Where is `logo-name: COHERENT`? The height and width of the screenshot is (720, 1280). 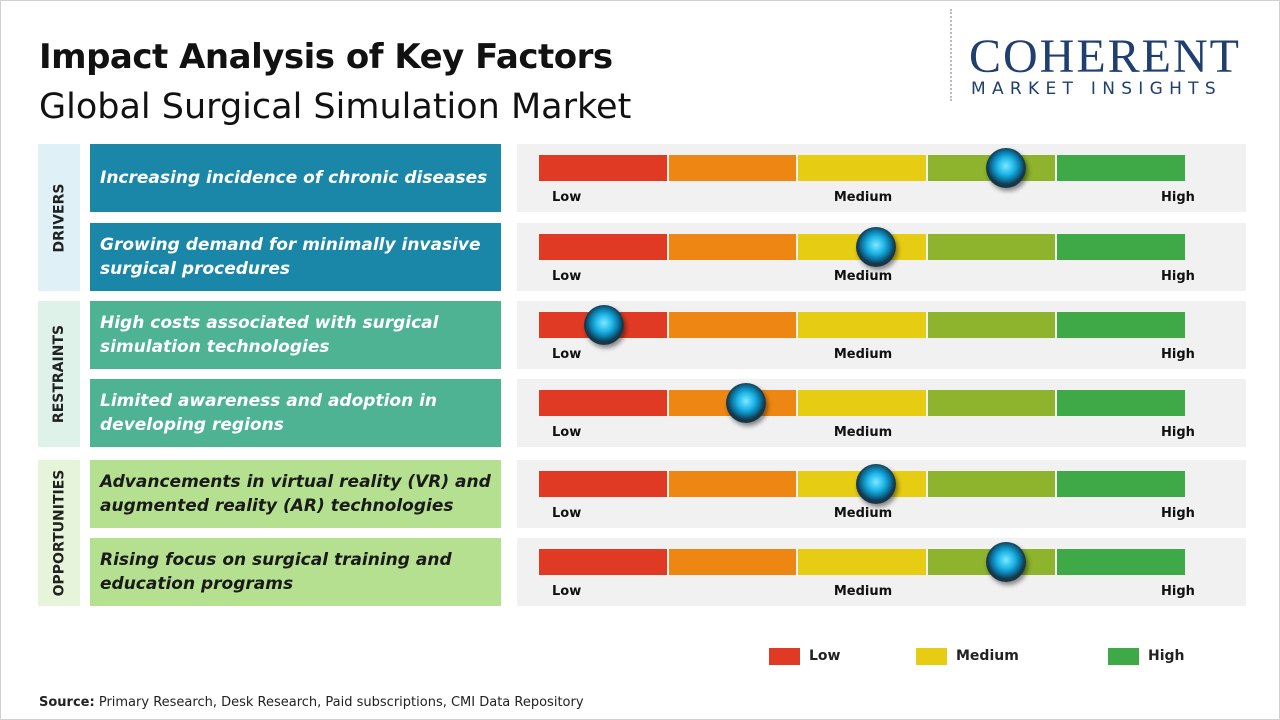
logo-name: COHERENT is located at coordinates (1105, 56).